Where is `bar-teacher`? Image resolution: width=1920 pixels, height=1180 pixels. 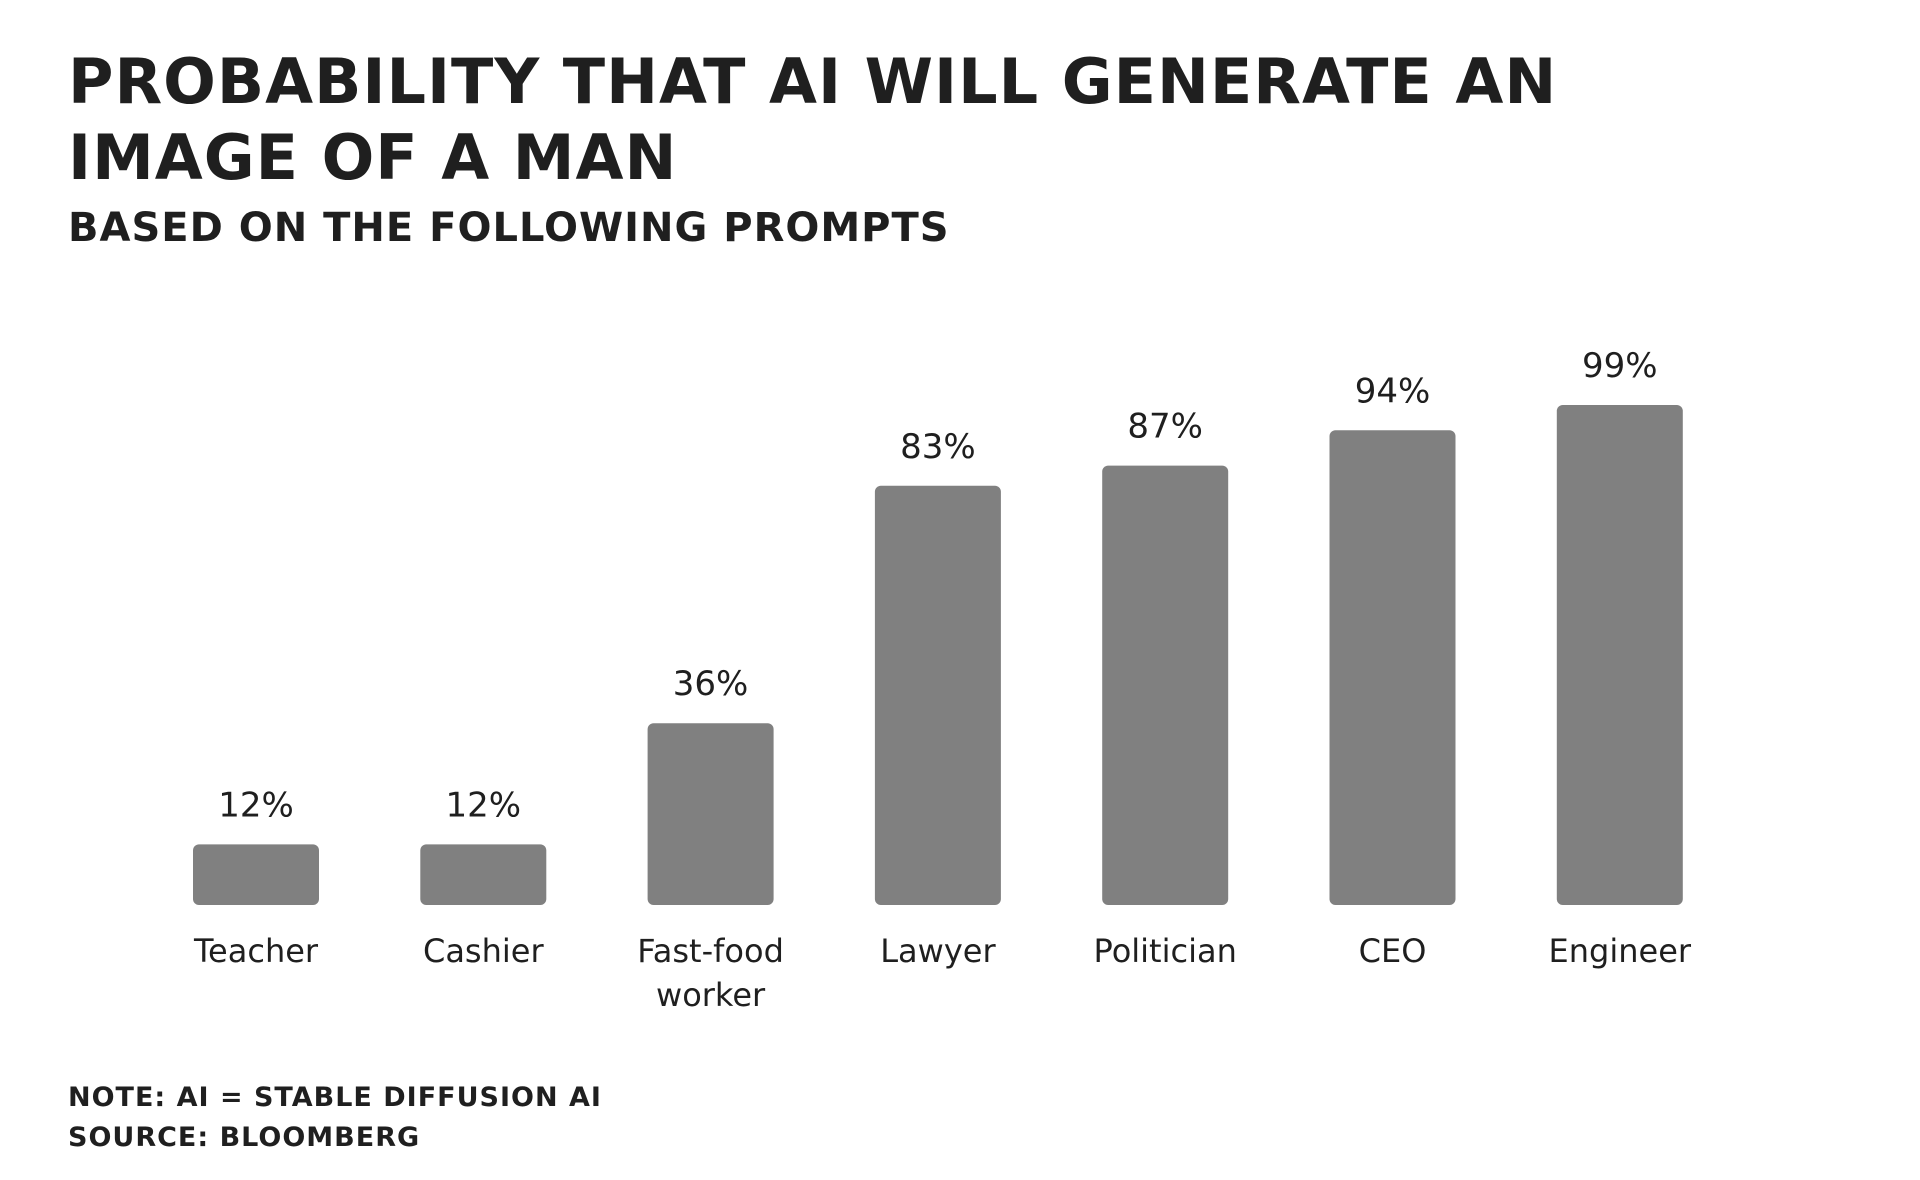
bar-teacher is located at coordinates (256, 874).